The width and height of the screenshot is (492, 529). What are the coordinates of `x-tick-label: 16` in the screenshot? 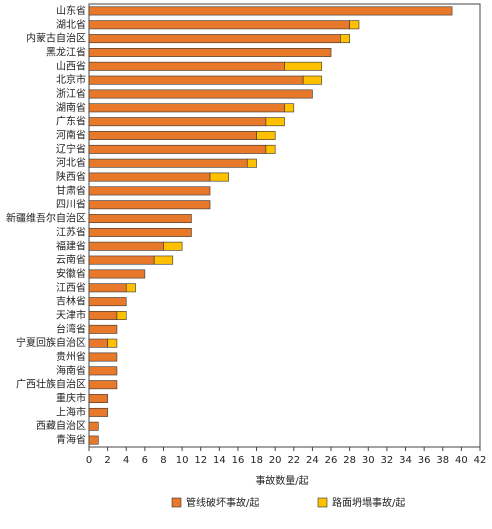 It's located at (238, 460).